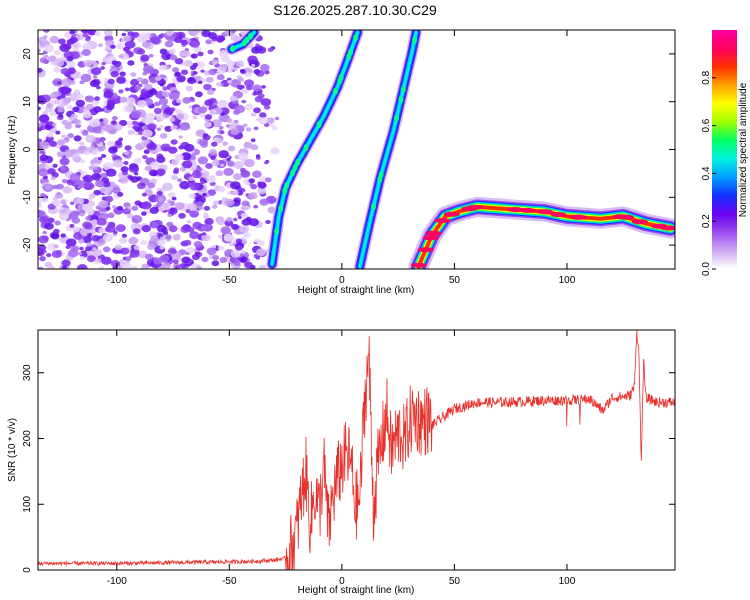 The height and width of the screenshot is (600, 750). Describe the element at coordinates (27, 570) in the screenshot. I see `y-tick-label: 0` at that location.